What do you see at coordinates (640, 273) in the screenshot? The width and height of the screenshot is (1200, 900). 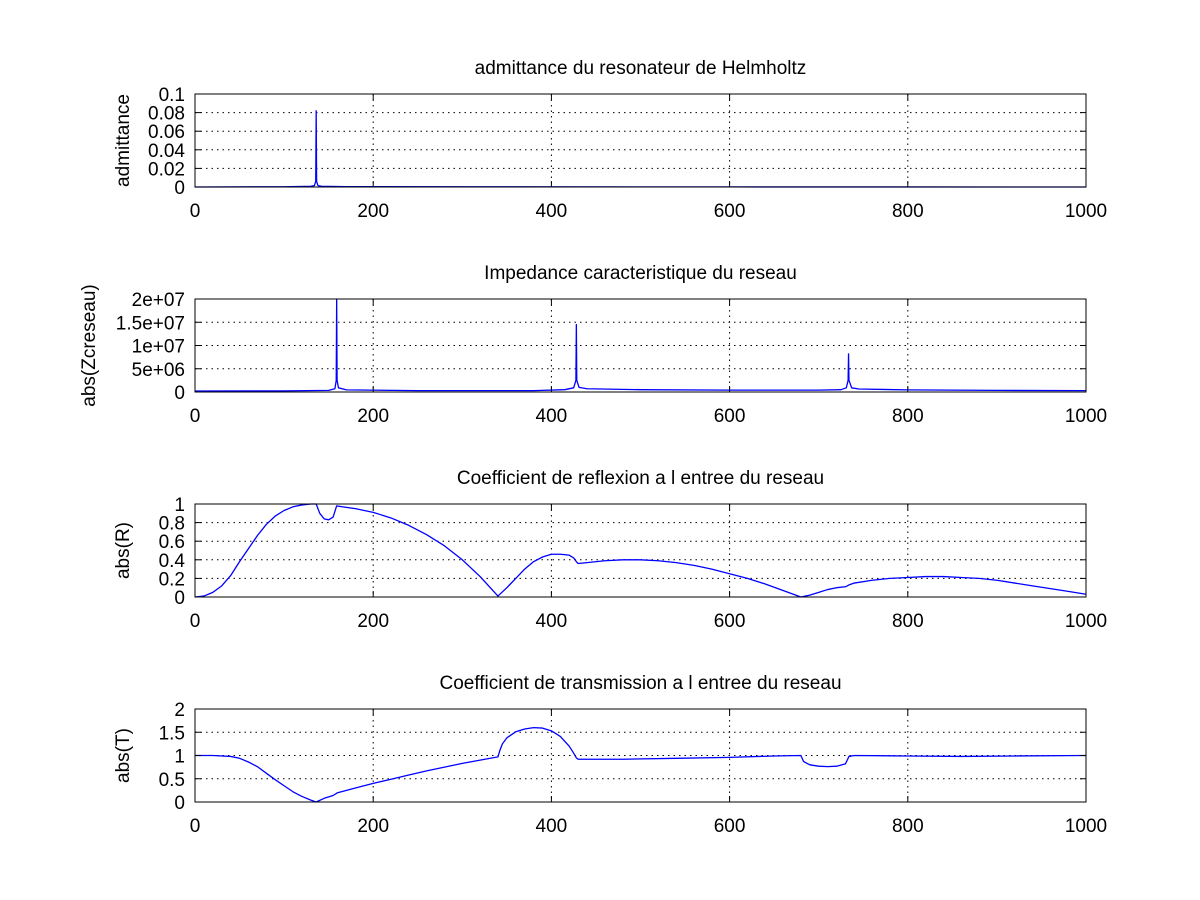 I see `subplot-title: Impedance caracteristique du reseau` at bounding box center [640, 273].